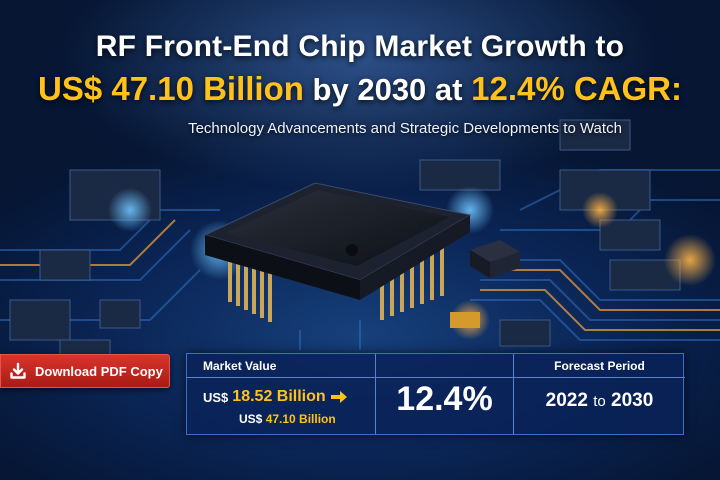 Image resolution: width=720 pixels, height=480 pixels. I want to click on download-button-label: Download PDF Copy, so click(99, 371).